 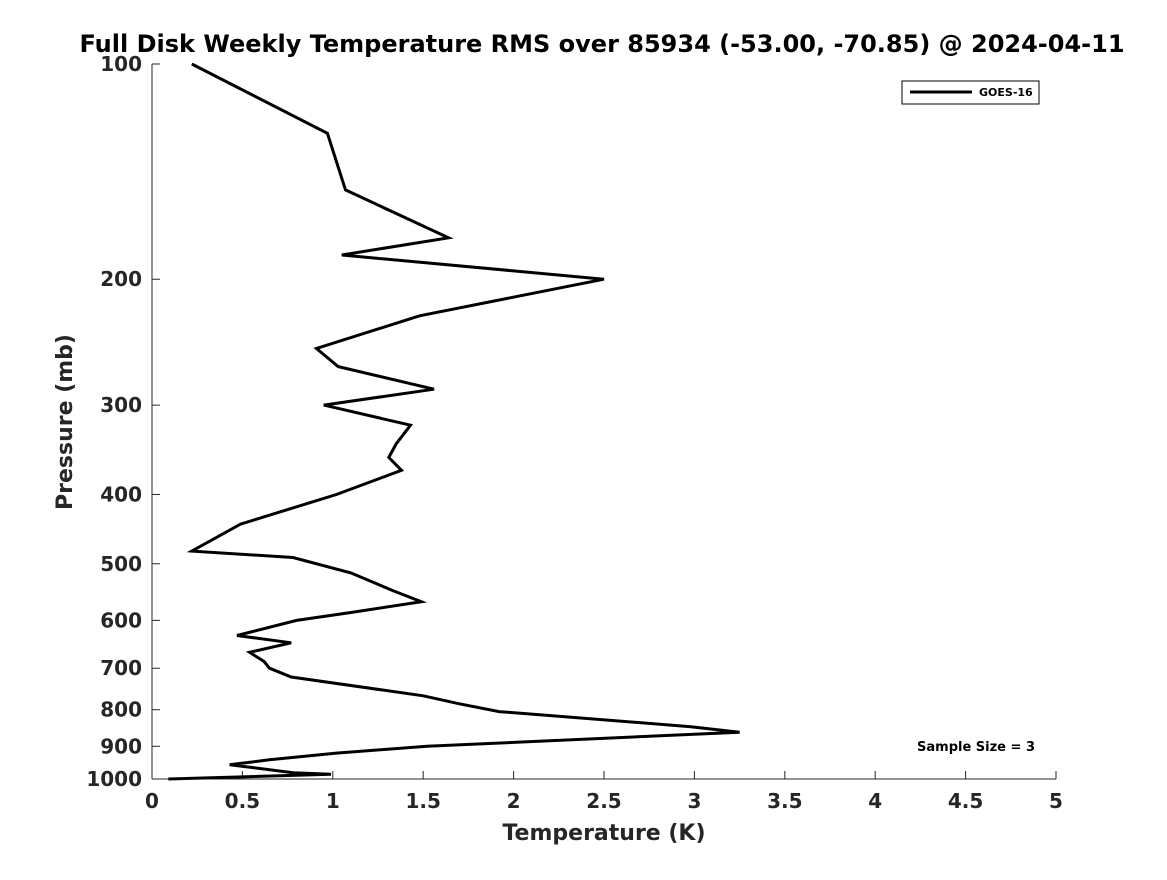 I want to click on x-tick-label: 1.5, so click(x=422, y=801).